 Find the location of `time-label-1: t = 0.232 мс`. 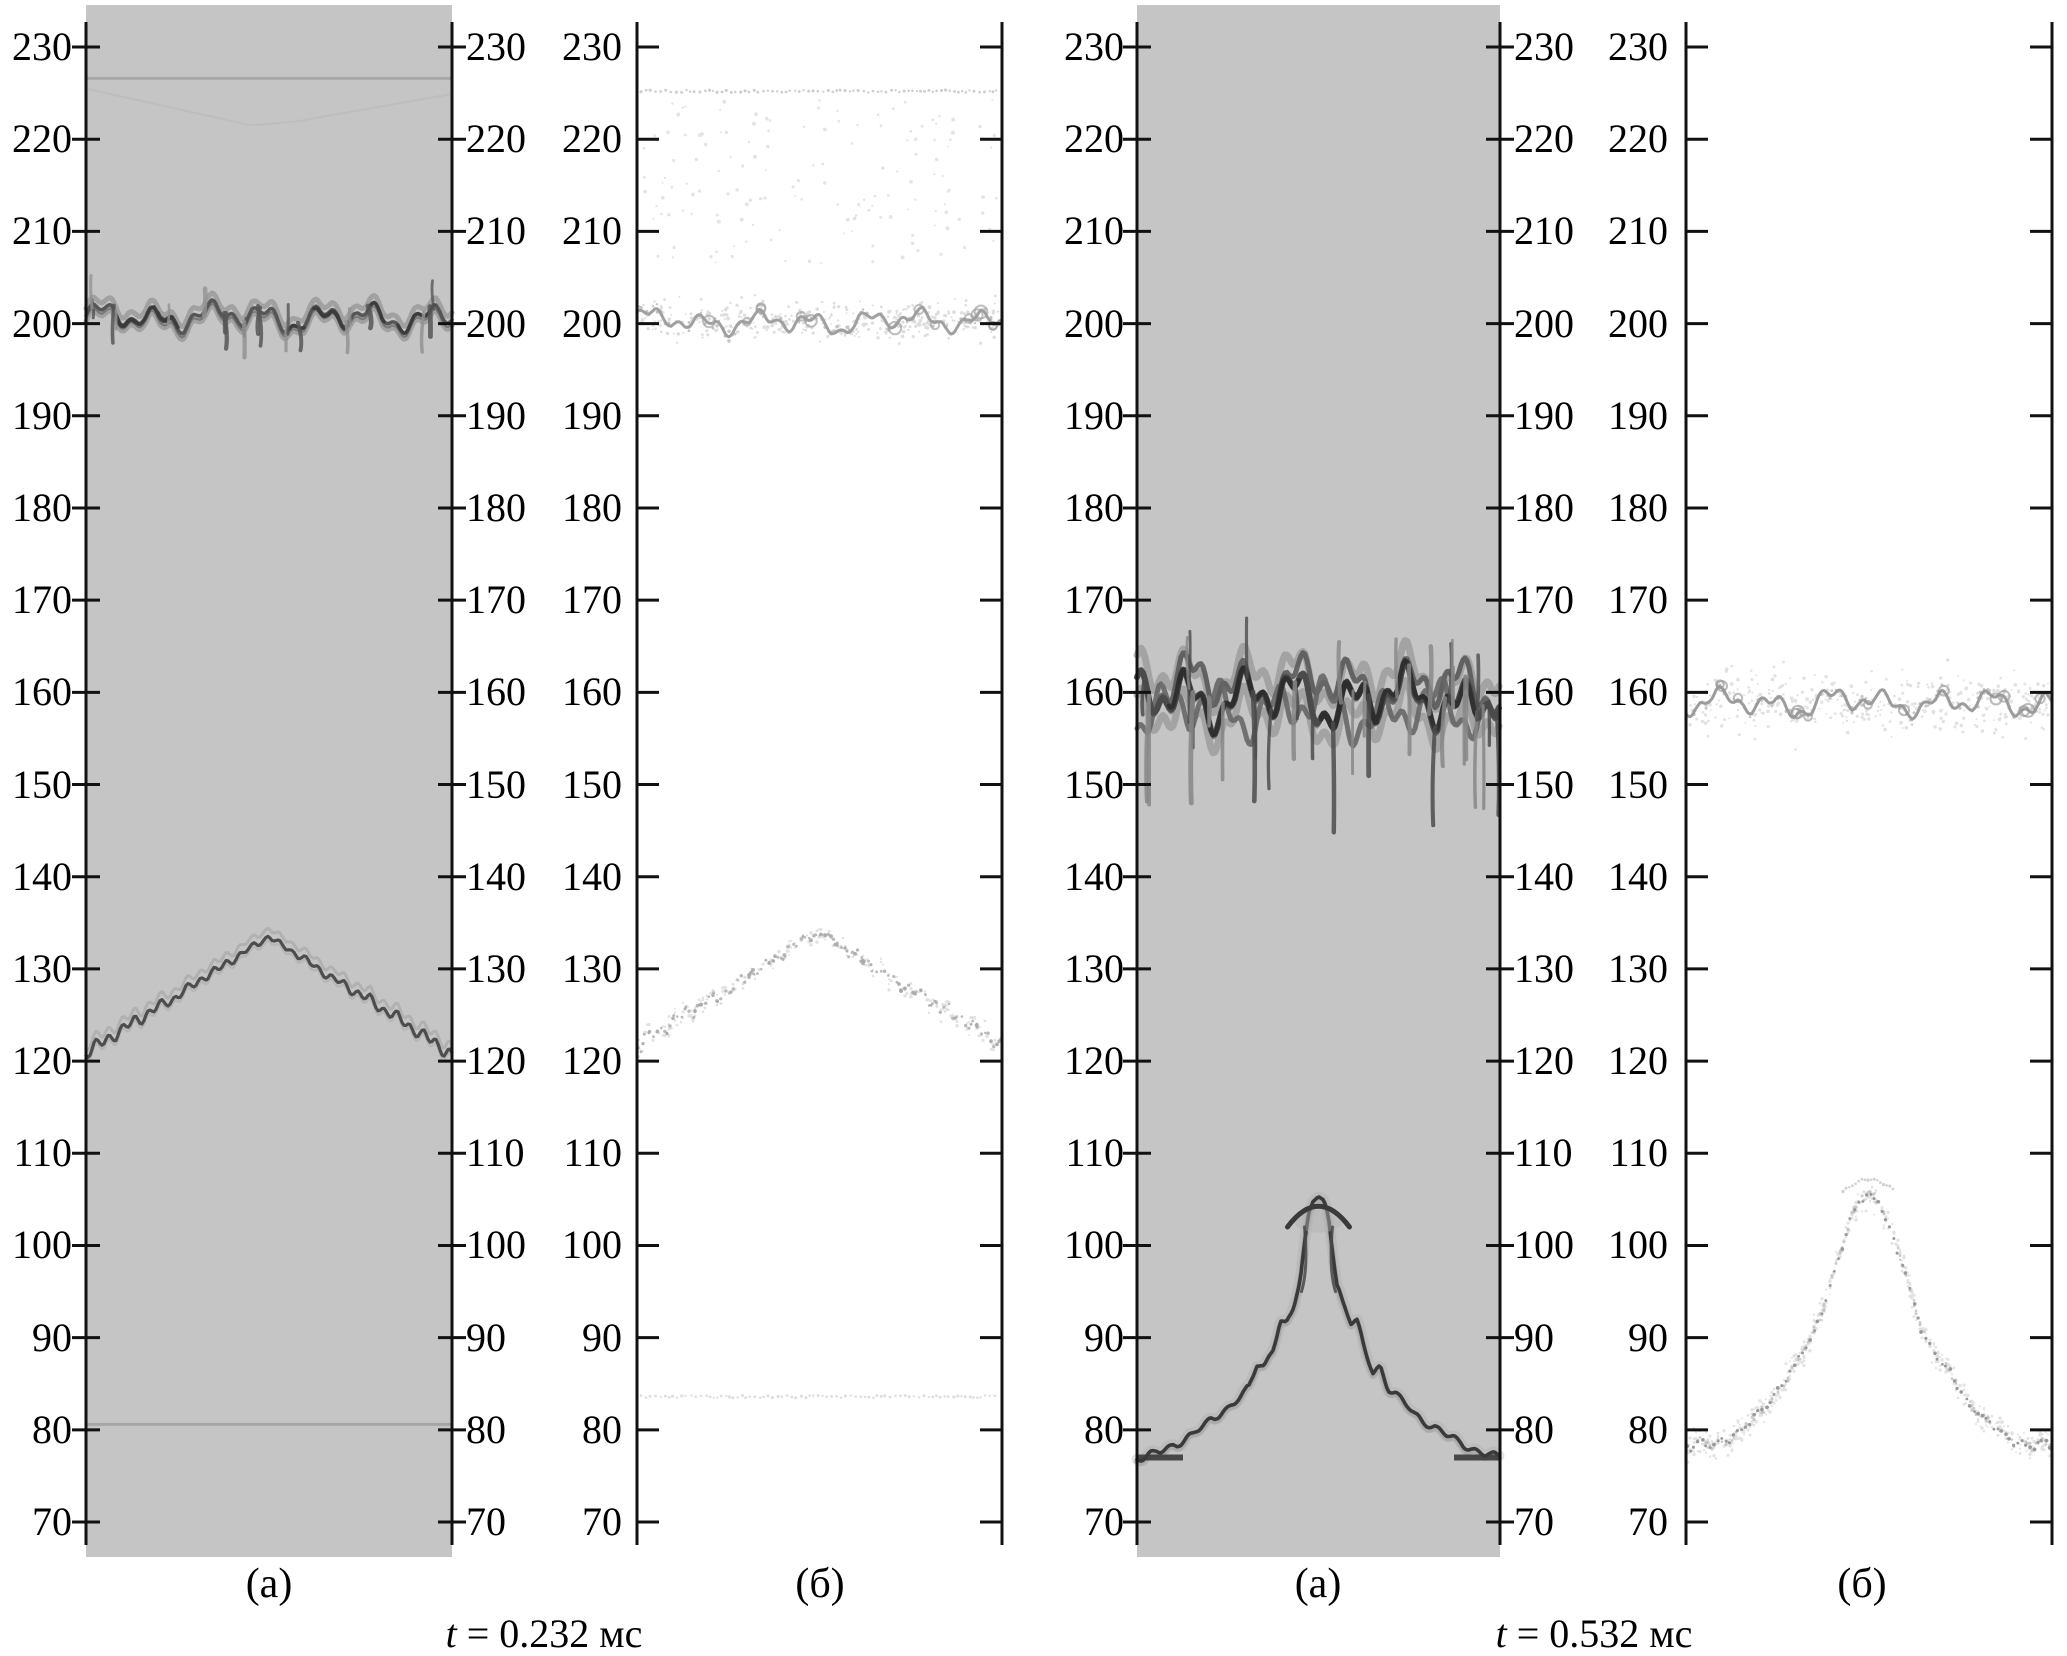

time-label-1: t = 0.232 мс is located at coordinates (544, 1633).